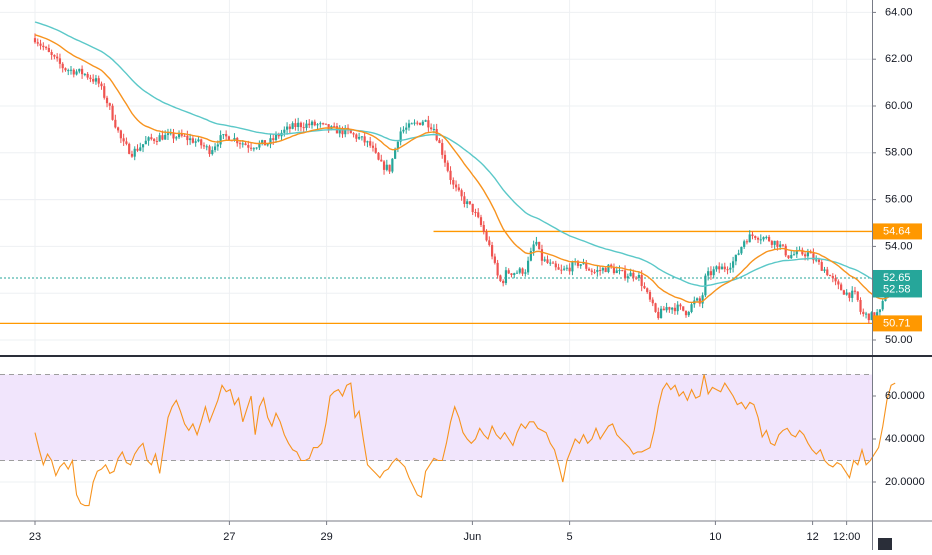  Describe the element at coordinates (229, 537) in the screenshot. I see `x-tick-label: 27` at that location.